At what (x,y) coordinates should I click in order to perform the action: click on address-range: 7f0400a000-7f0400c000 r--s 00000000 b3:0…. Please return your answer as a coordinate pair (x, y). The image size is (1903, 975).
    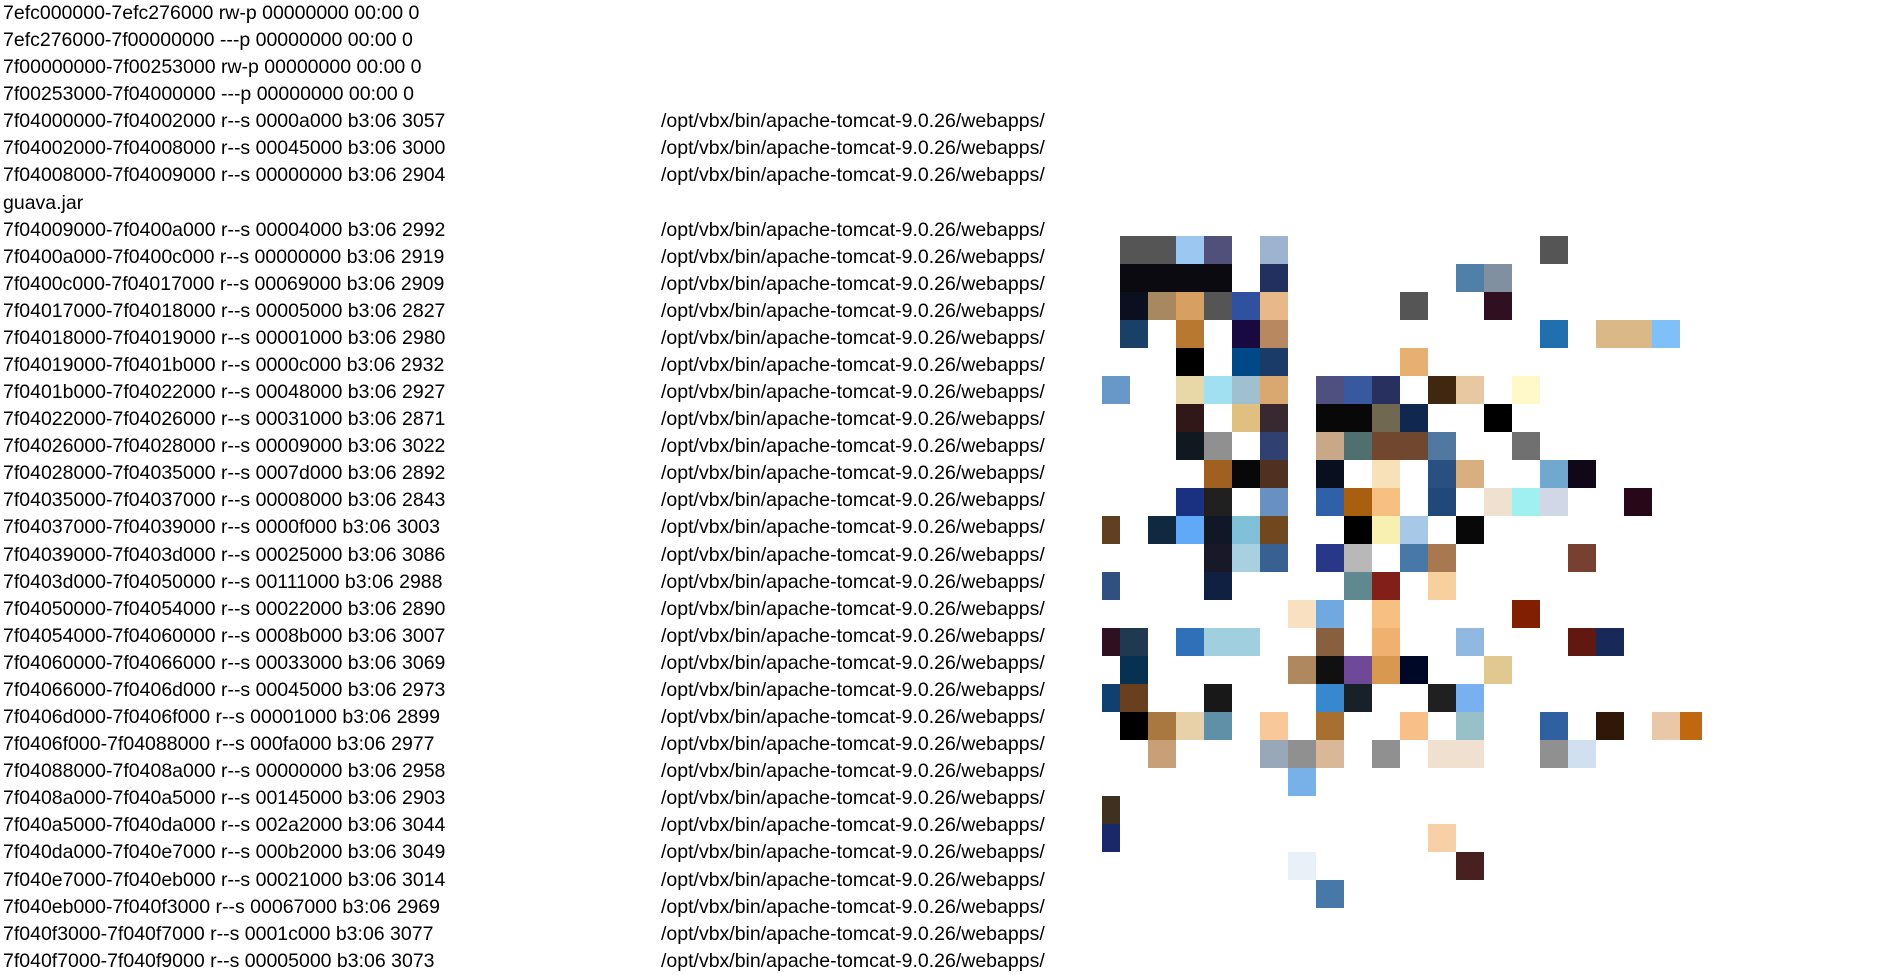
    Looking at the image, I should click on (224, 256).